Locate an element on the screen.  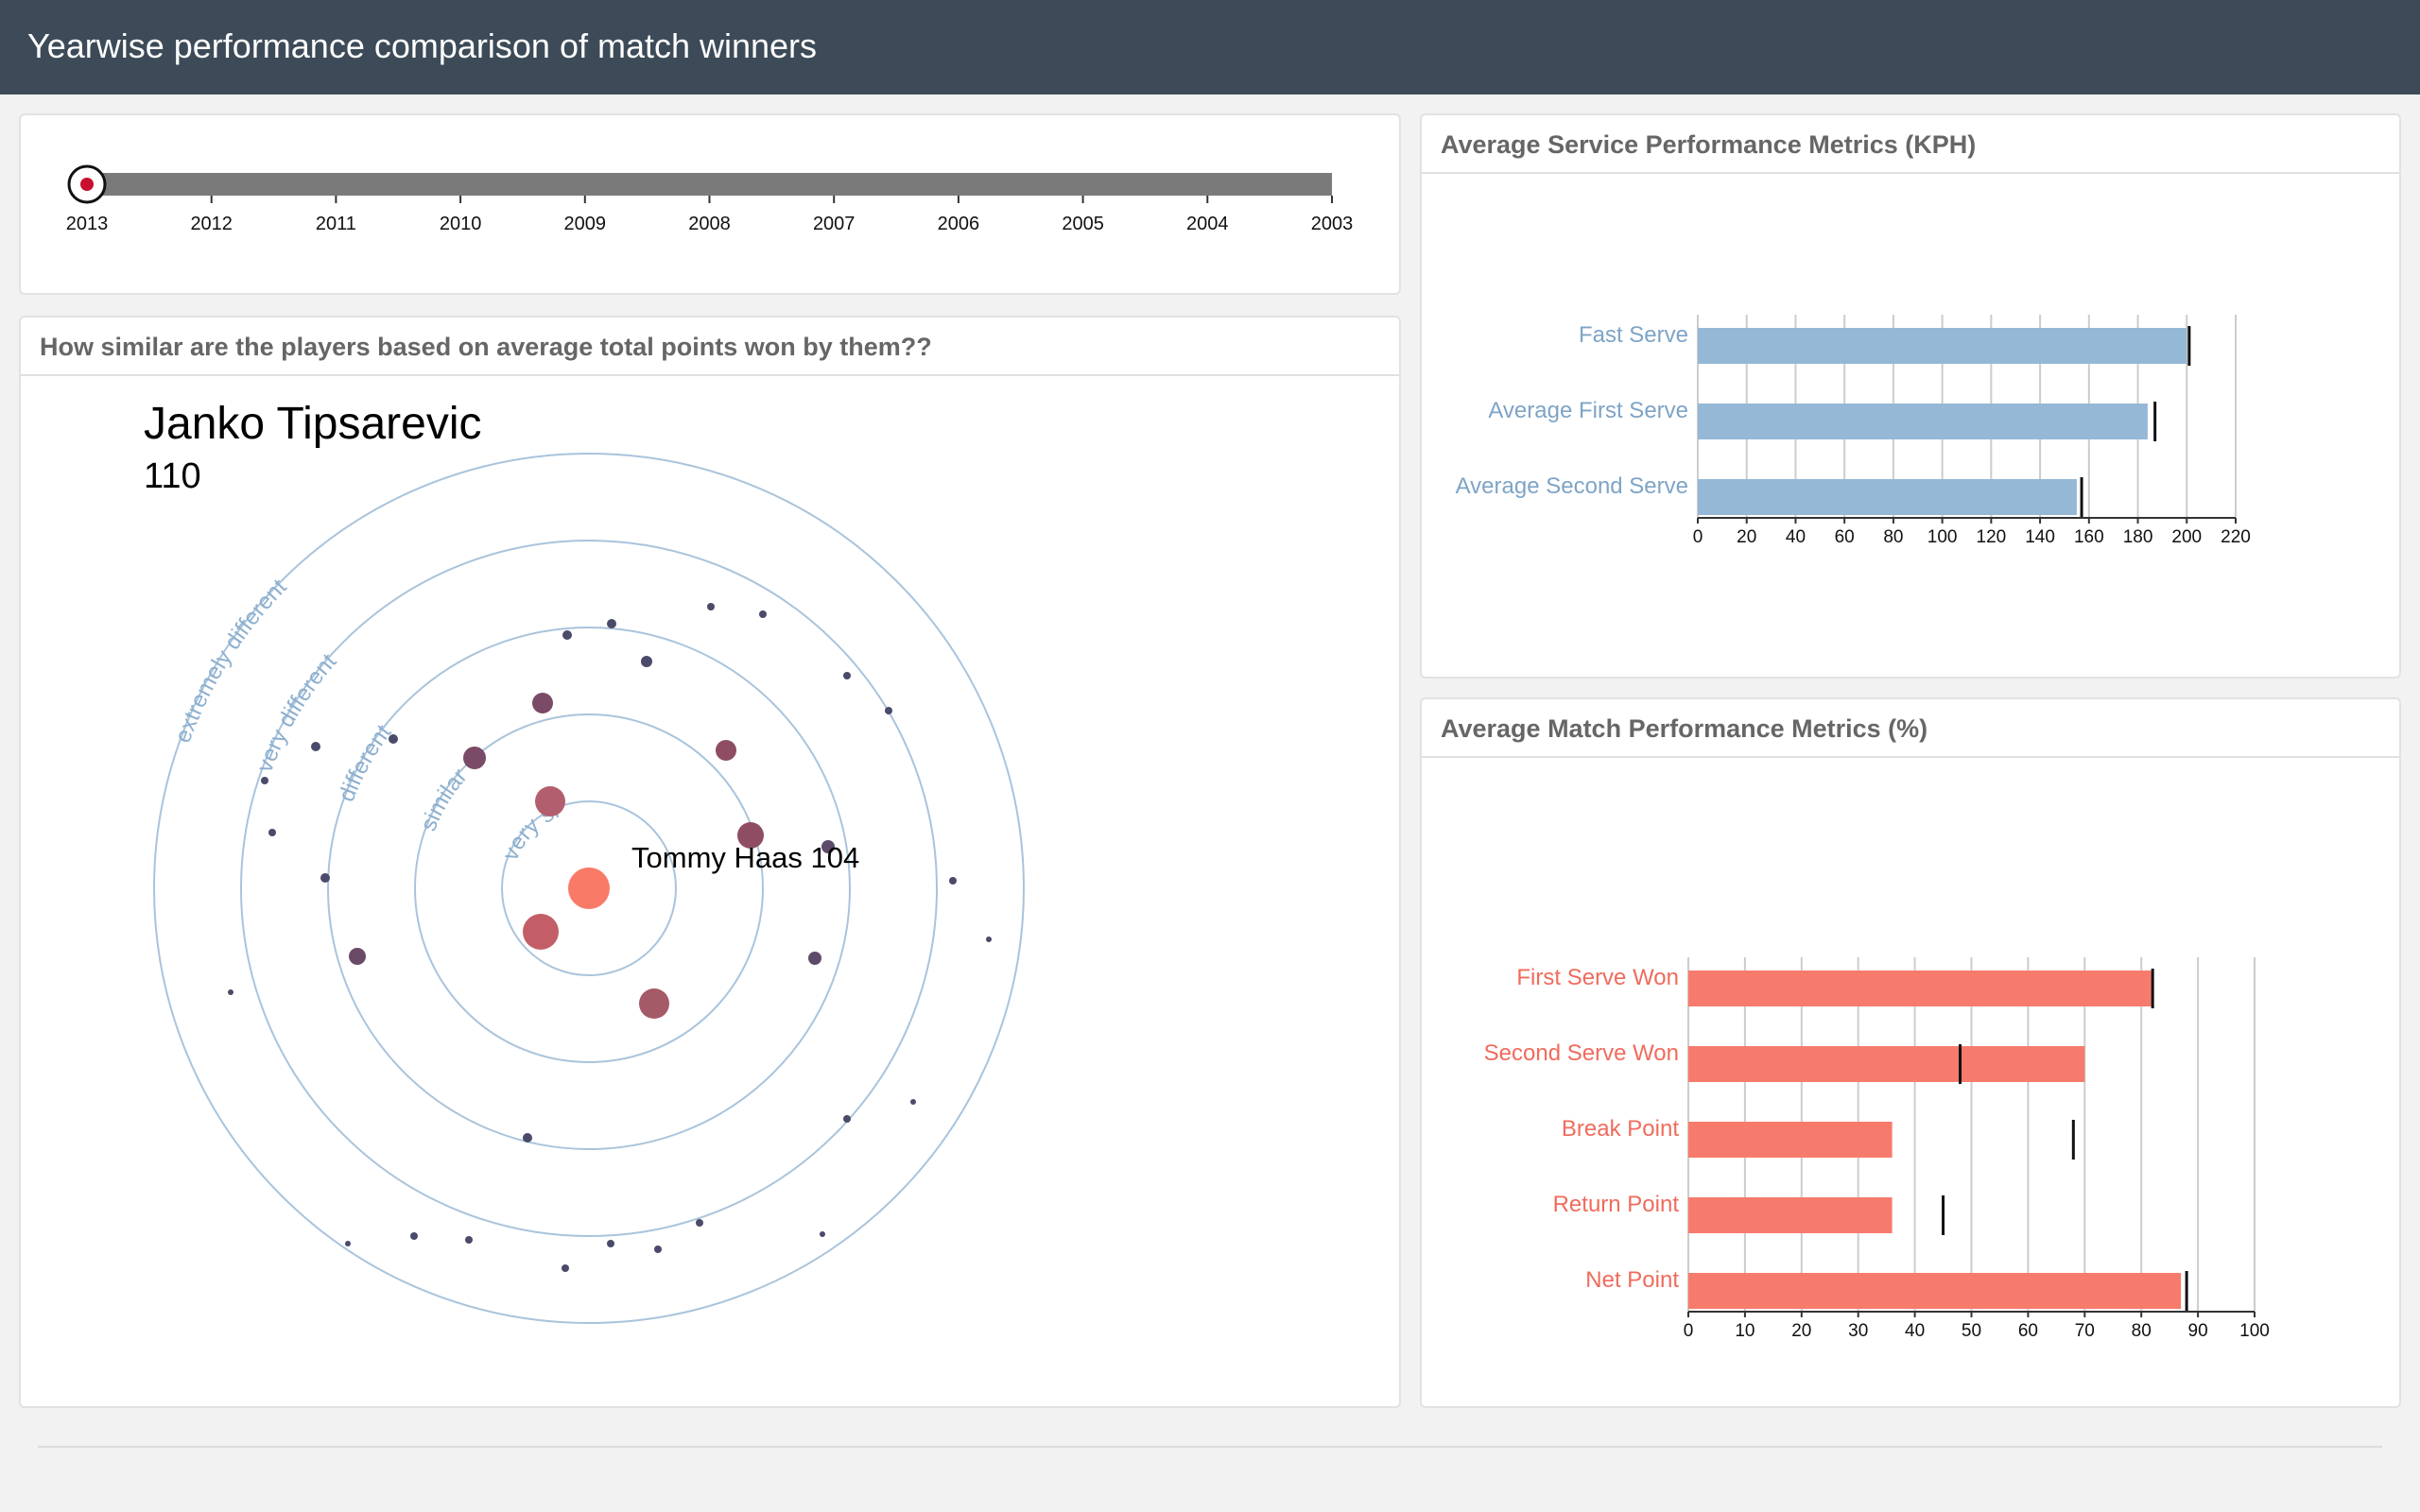
slider-track is located at coordinates (710, 184).